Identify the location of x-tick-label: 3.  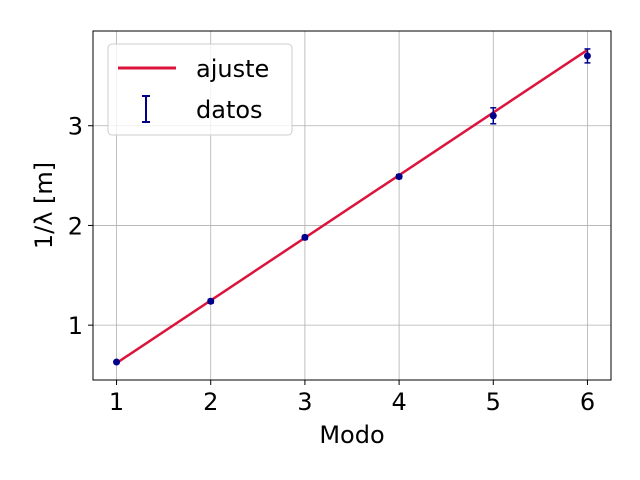
(304, 402).